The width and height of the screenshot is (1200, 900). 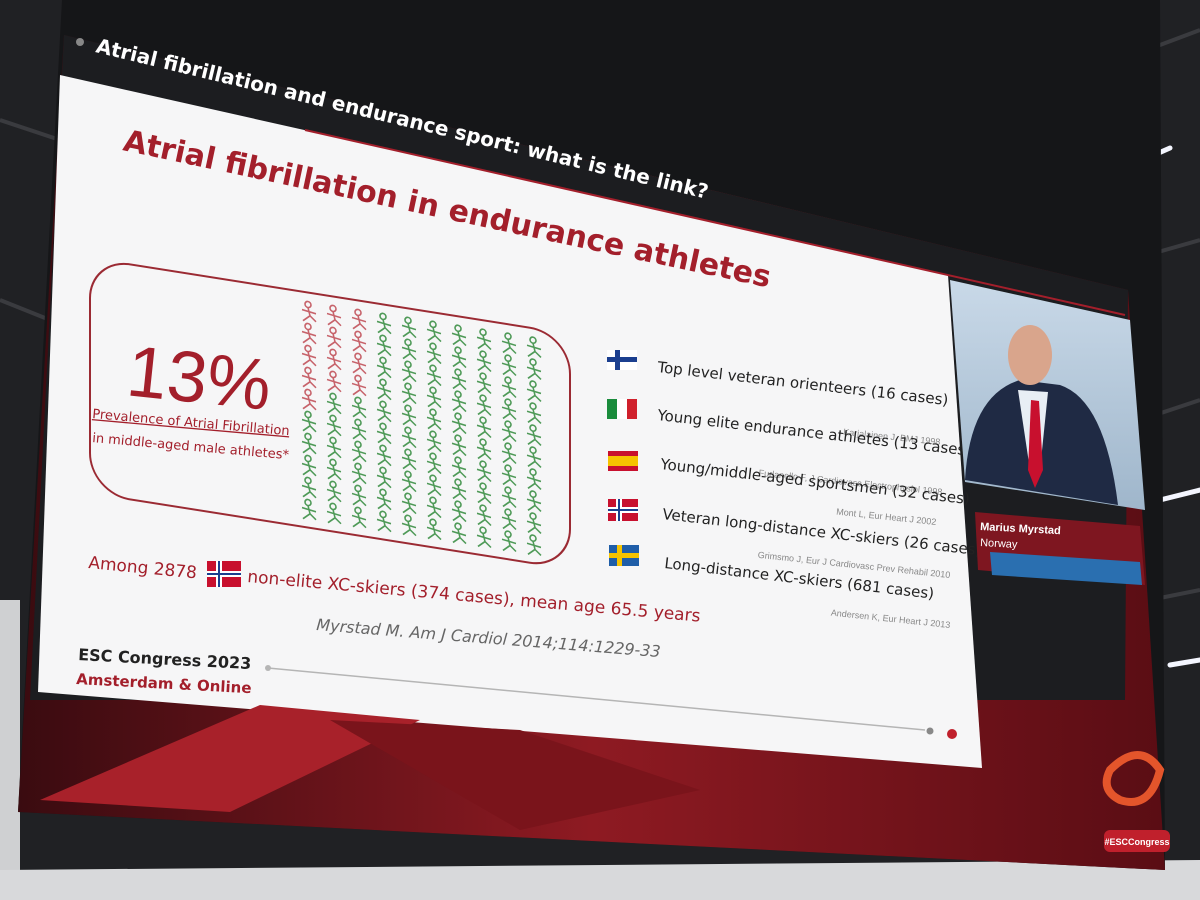 I want to click on title-dot, so click(x=80, y=42).